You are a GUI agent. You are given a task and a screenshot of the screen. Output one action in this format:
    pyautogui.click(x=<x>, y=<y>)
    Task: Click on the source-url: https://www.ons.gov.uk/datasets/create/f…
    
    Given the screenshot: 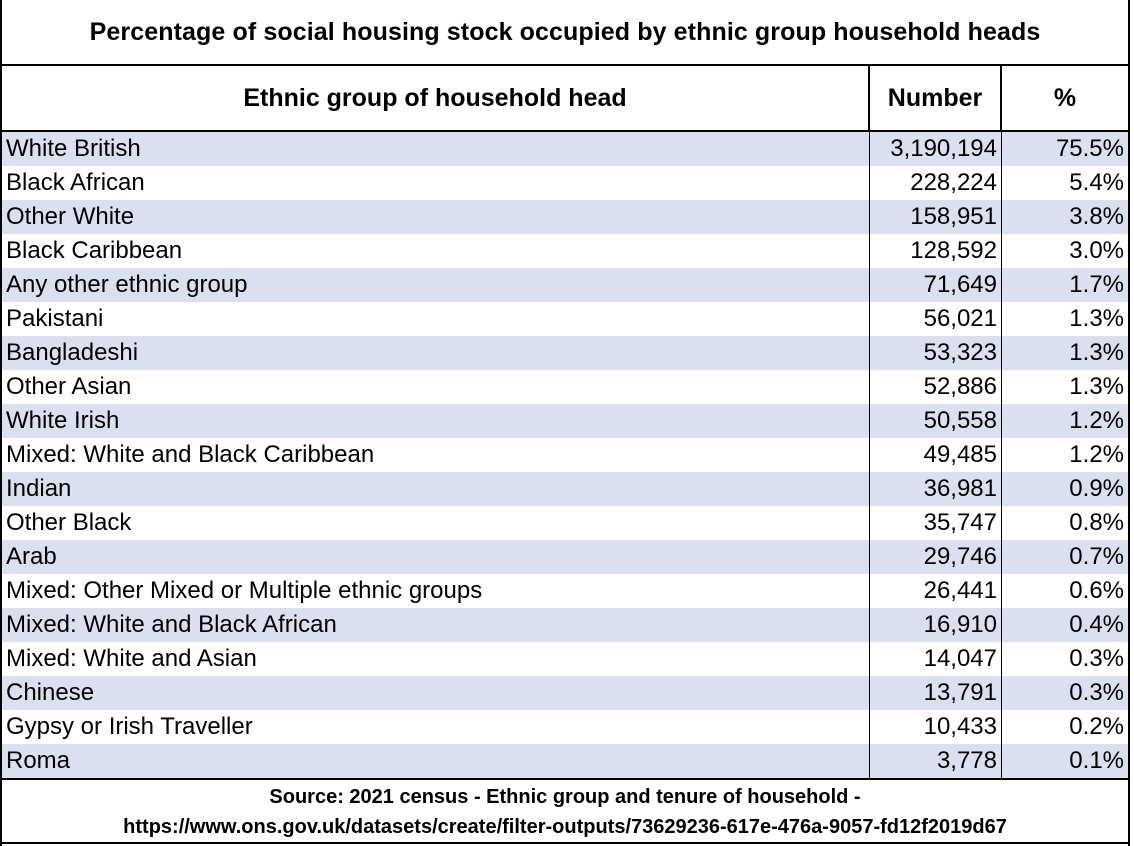 What is the action you would take?
    pyautogui.click(x=565, y=827)
    